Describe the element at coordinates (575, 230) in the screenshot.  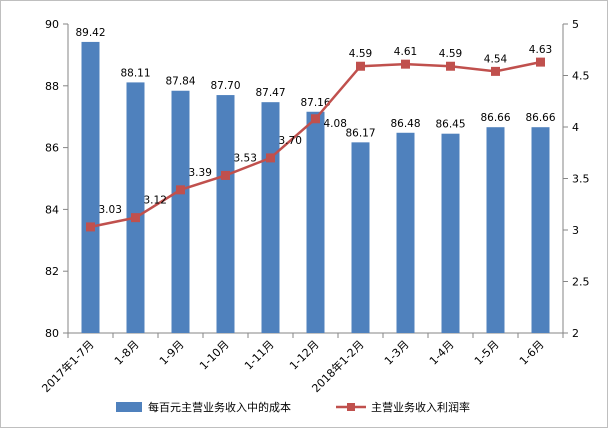
I see `right-tick-label: 3` at that location.